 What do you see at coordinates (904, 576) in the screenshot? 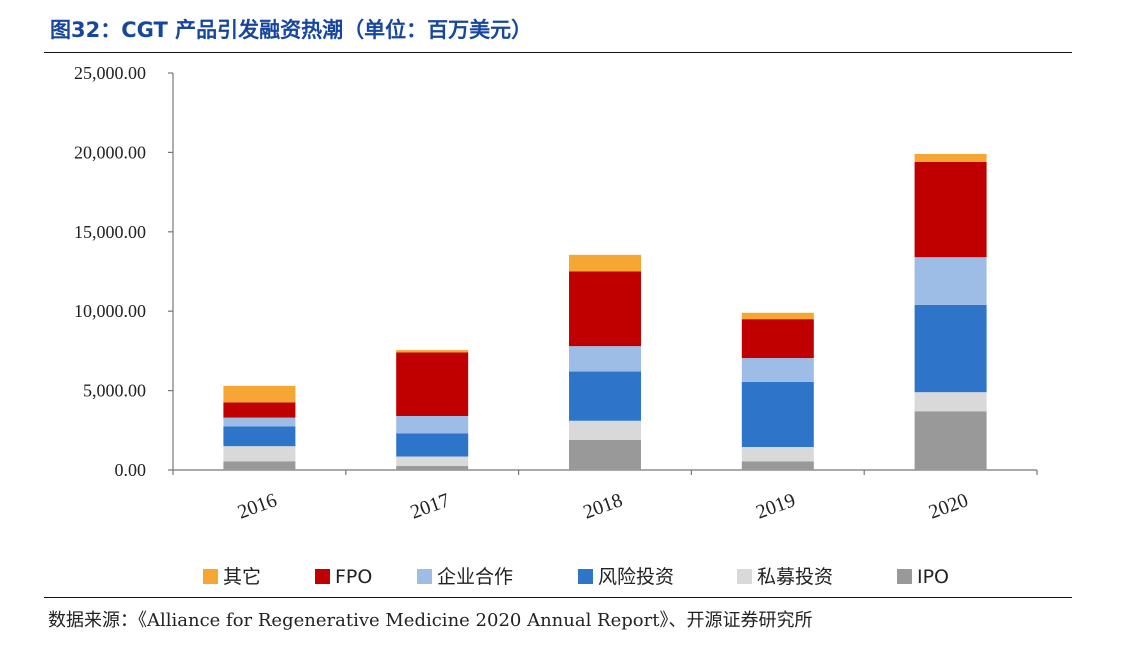
I see `legend-swatch-IPO` at bounding box center [904, 576].